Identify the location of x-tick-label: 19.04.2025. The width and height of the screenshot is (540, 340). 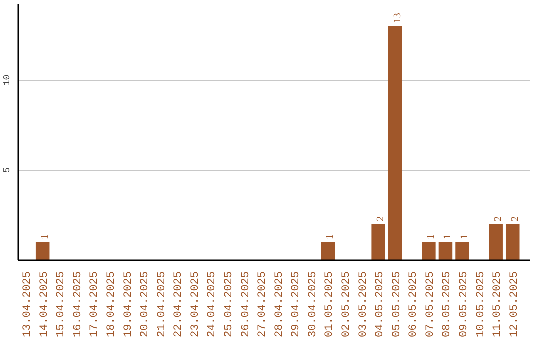
(128, 304).